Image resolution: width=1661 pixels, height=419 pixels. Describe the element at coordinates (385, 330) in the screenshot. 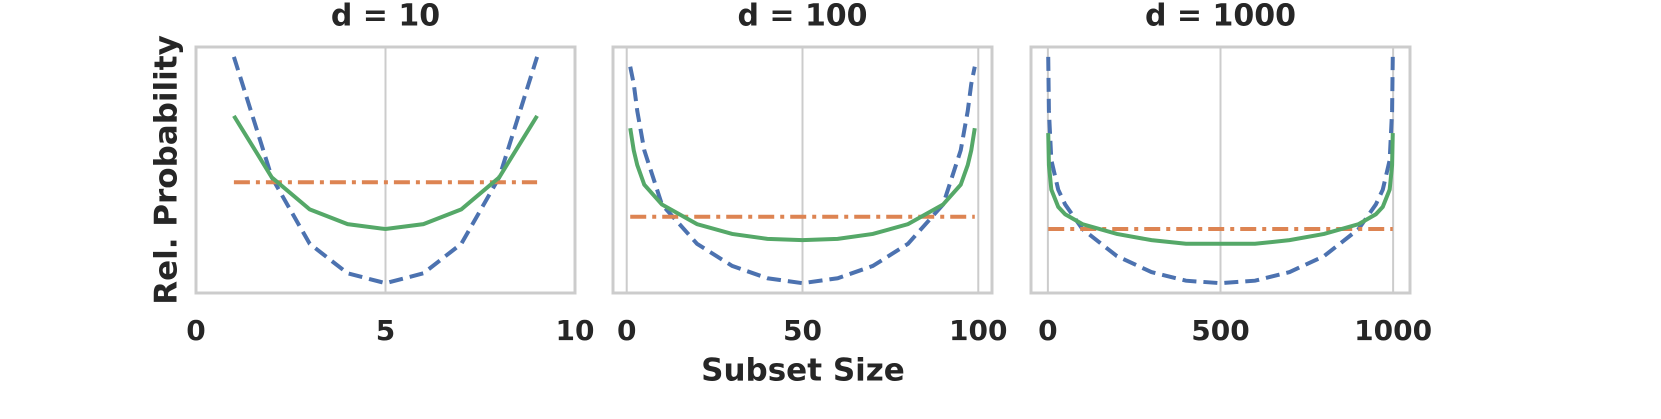

I see `x-tick-label: 5` at that location.